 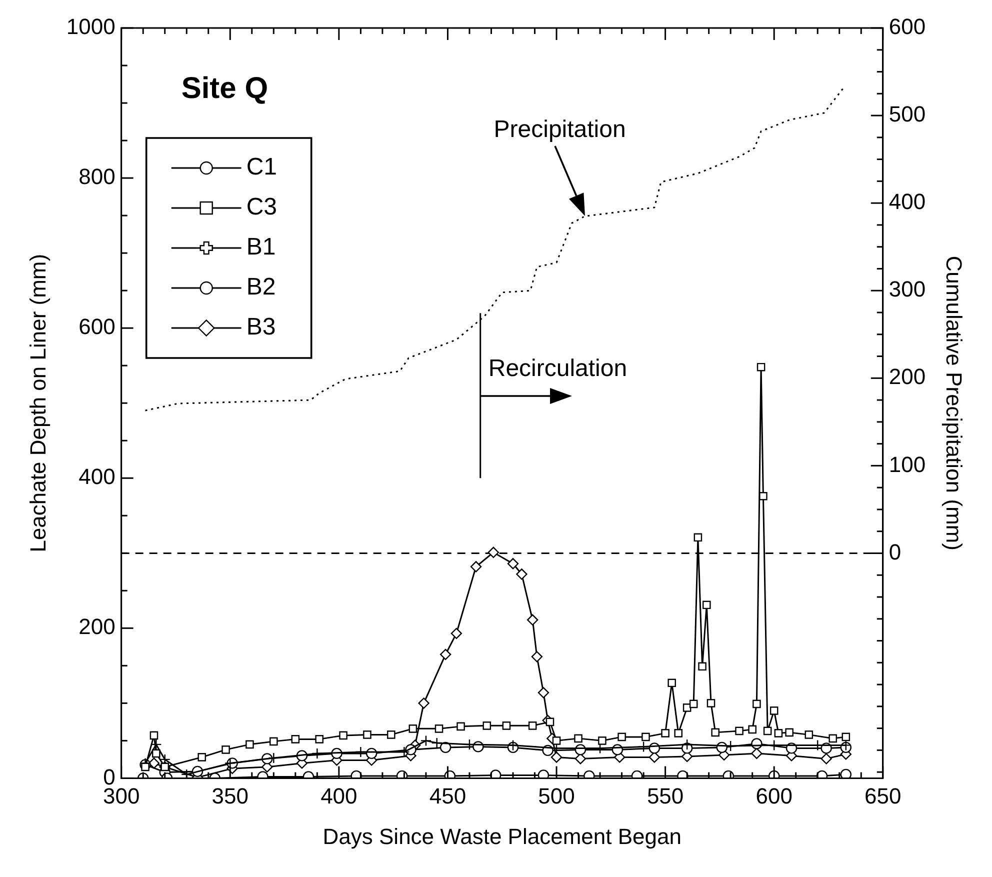 I want to click on y-tick-label: 400, so click(x=97, y=477).